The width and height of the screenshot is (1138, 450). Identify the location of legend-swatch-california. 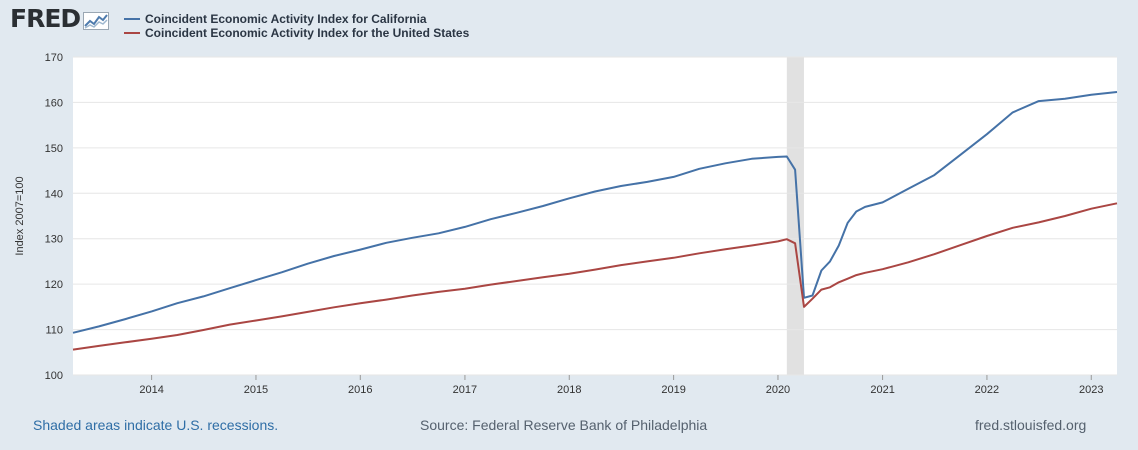
(132, 19).